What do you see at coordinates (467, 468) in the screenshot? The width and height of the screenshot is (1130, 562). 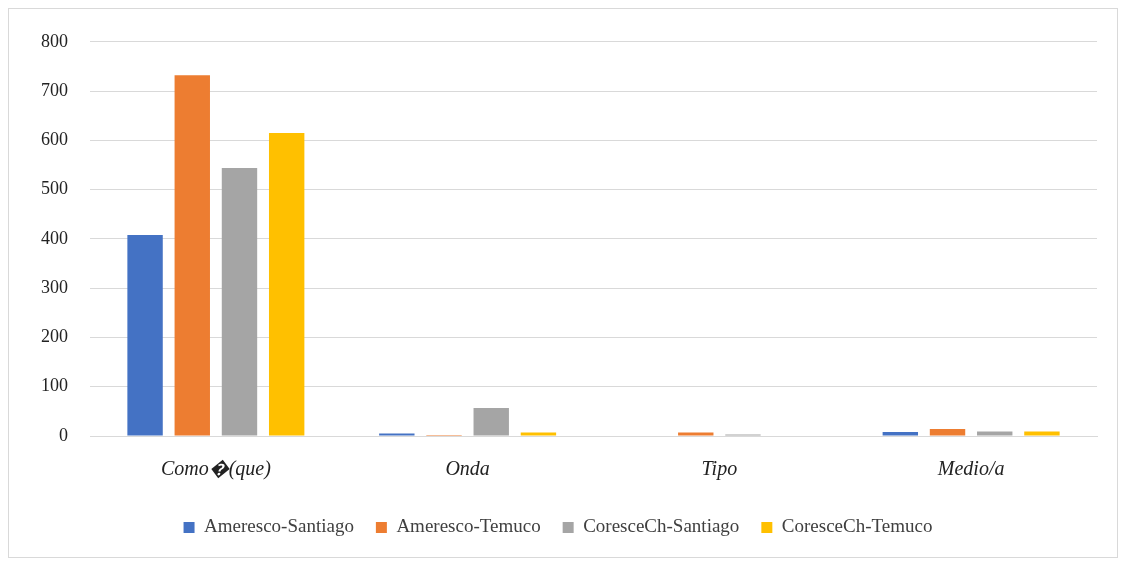 I see `x-tick-label: Onda` at bounding box center [467, 468].